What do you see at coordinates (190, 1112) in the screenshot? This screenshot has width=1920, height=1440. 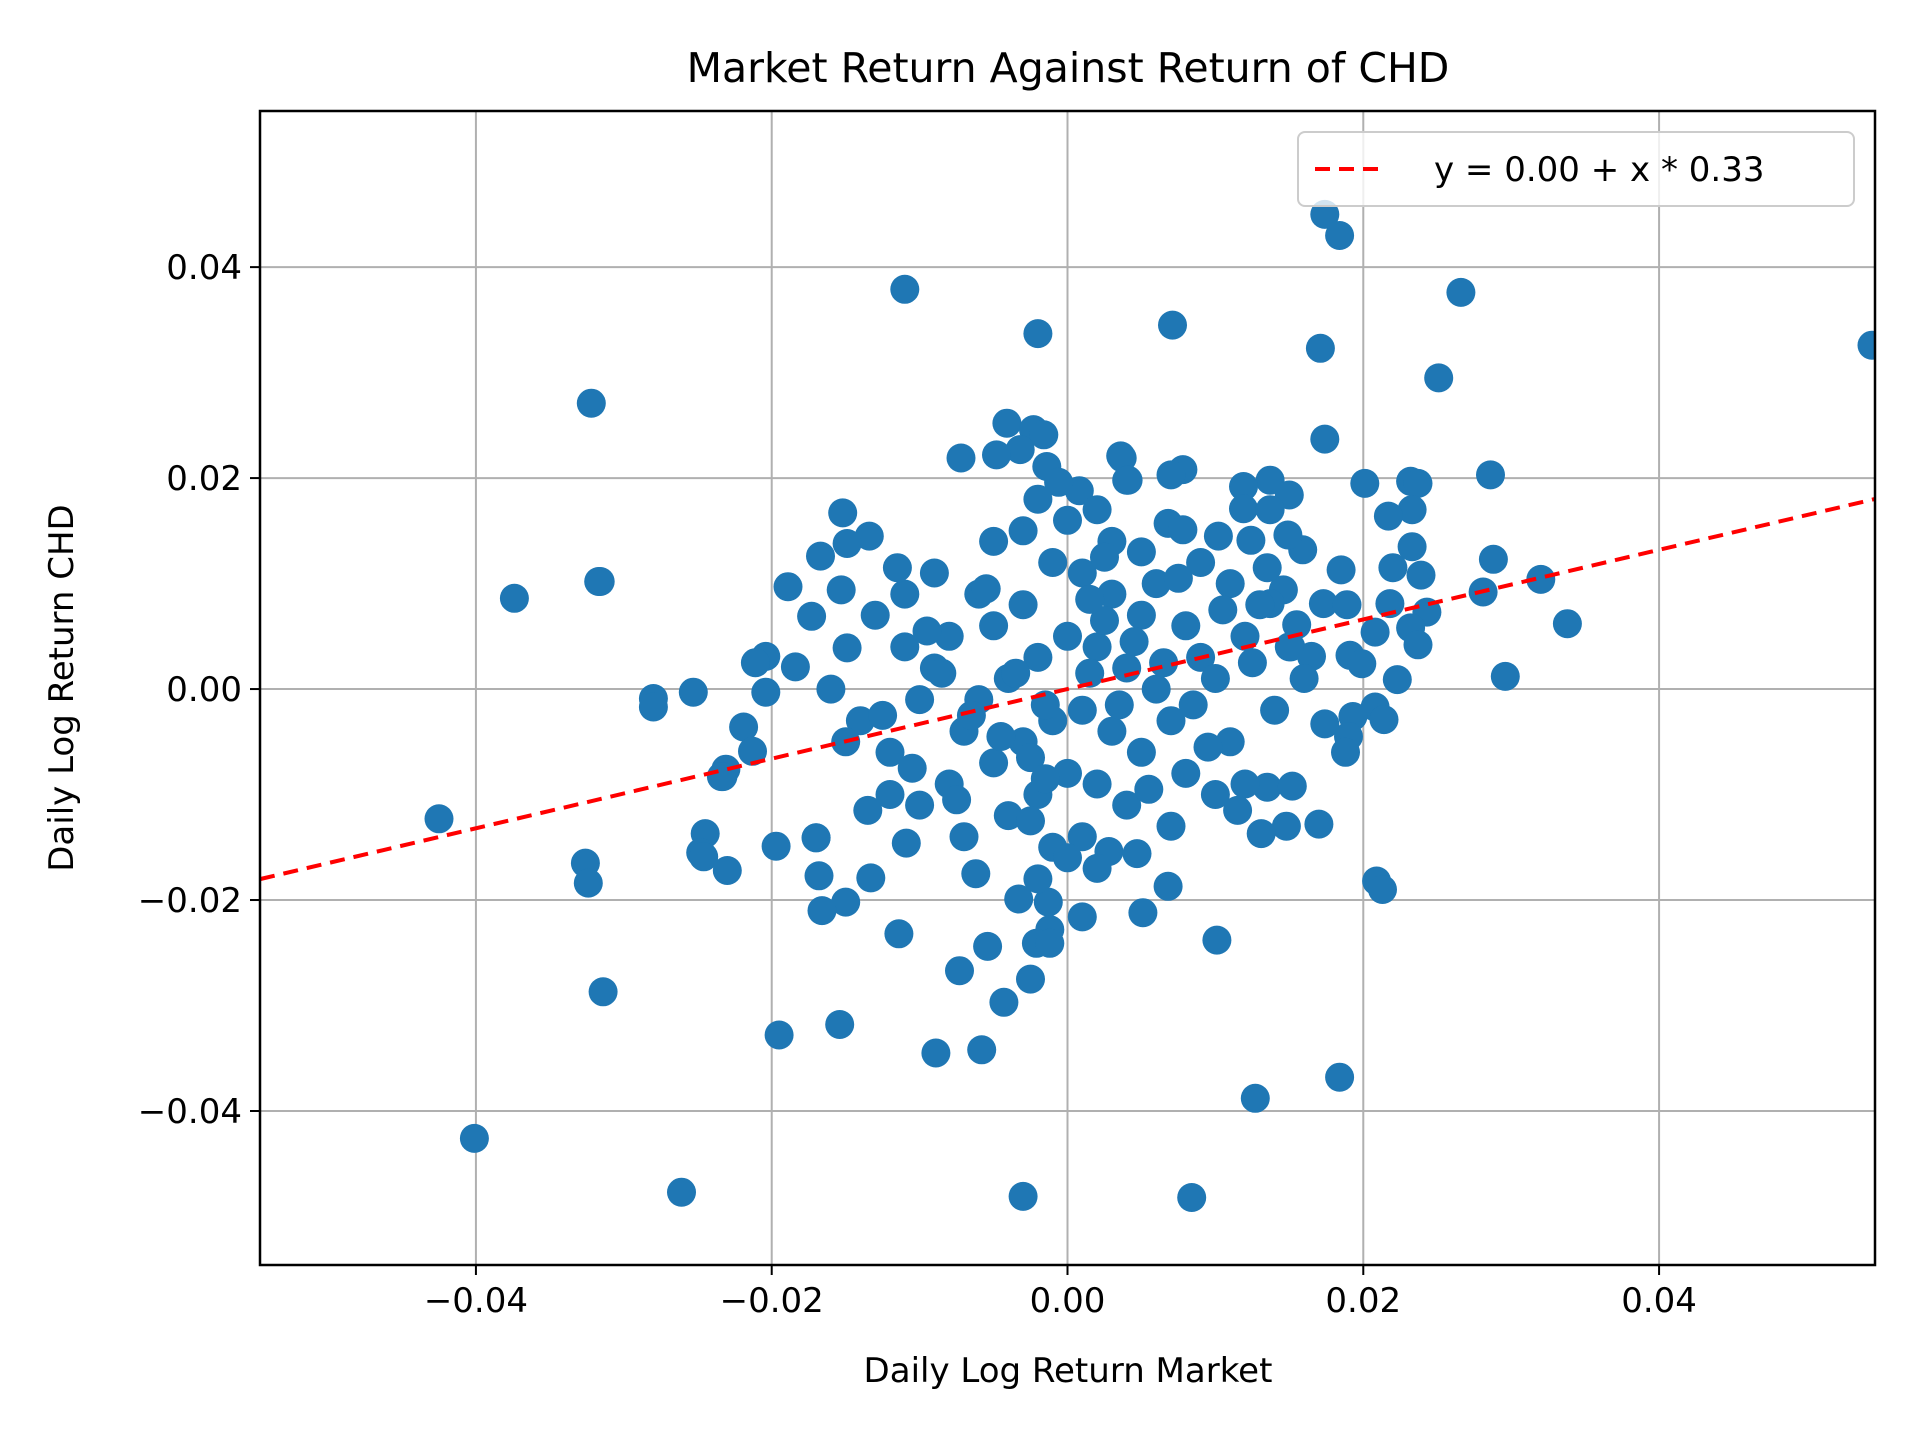 I see `y-tick-label: −0.04` at bounding box center [190, 1112].